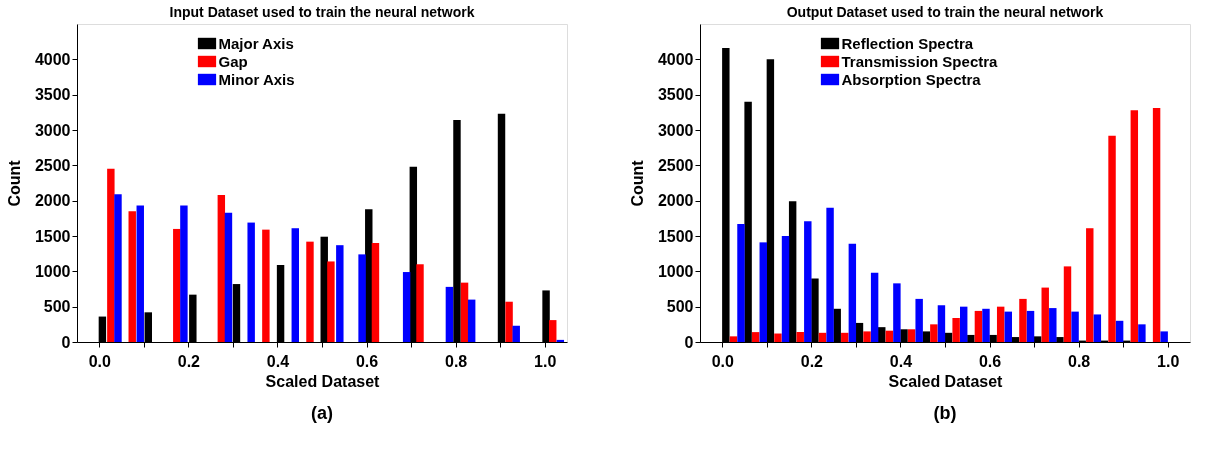 The width and height of the screenshot is (1228, 465). What do you see at coordinates (322, 413) in the screenshot?
I see `text: (a)` at bounding box center [322, 413].